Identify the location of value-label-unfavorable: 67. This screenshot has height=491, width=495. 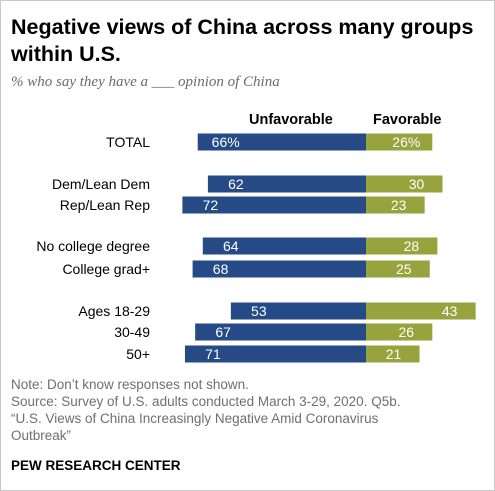
(223, 332).